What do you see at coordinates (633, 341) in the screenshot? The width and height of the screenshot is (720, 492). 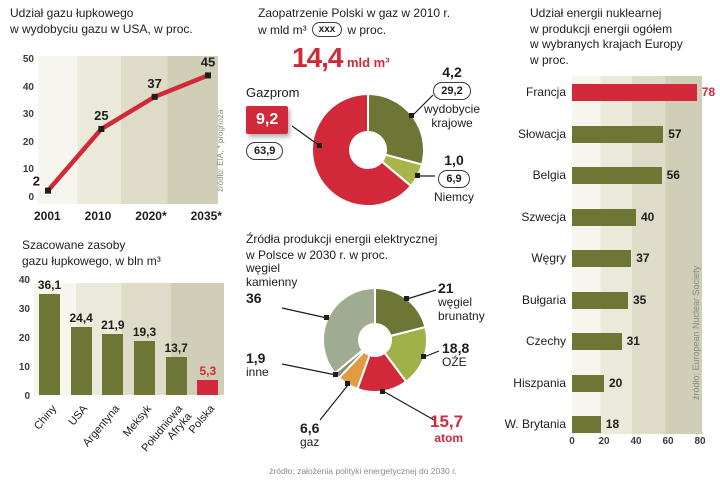 I see `bar-value-label: 31` at bounding box center [633, 341].